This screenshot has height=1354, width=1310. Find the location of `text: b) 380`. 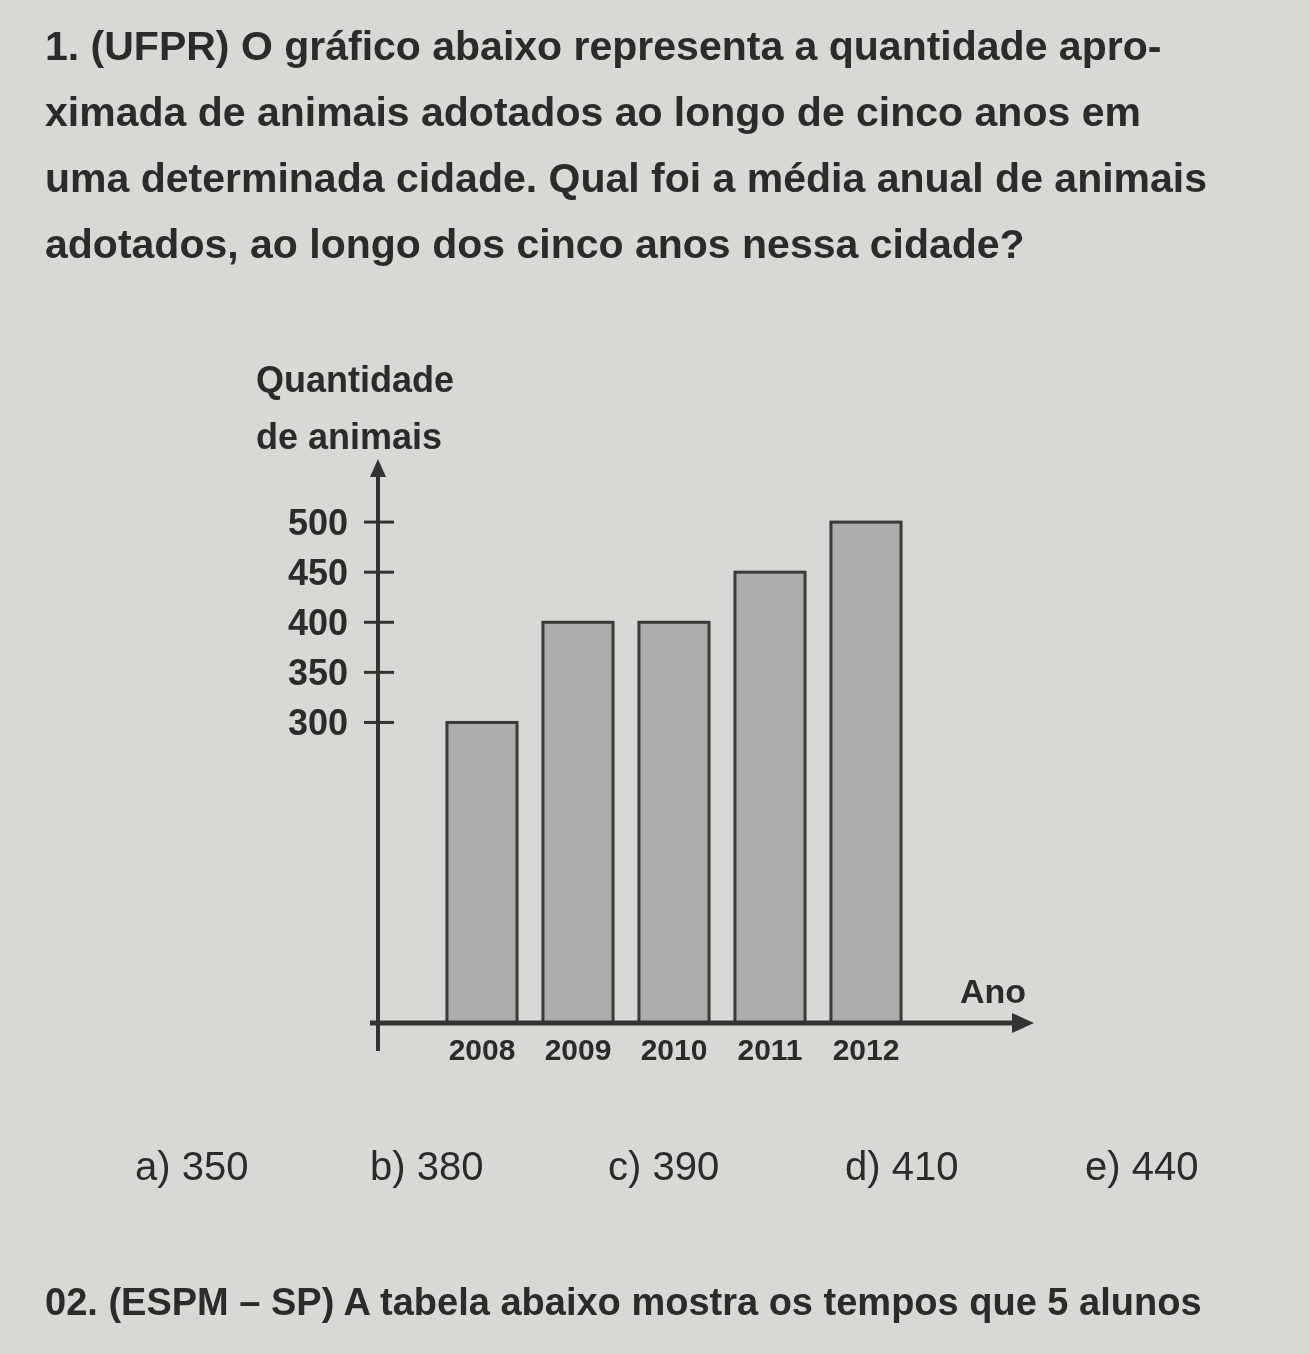

text: b) 380 is located at coordinates (427, 1166).